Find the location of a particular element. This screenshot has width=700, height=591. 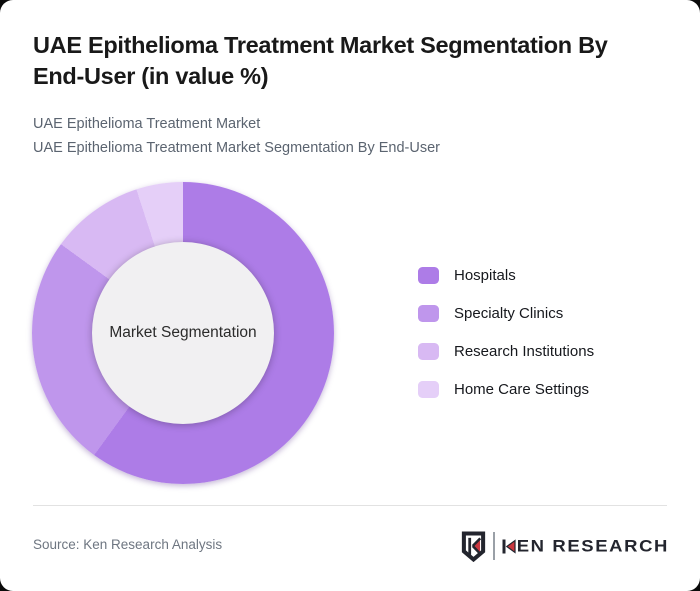

legend-item-home-care-settings: Home Care Settings is located at coordinates (506, 389).